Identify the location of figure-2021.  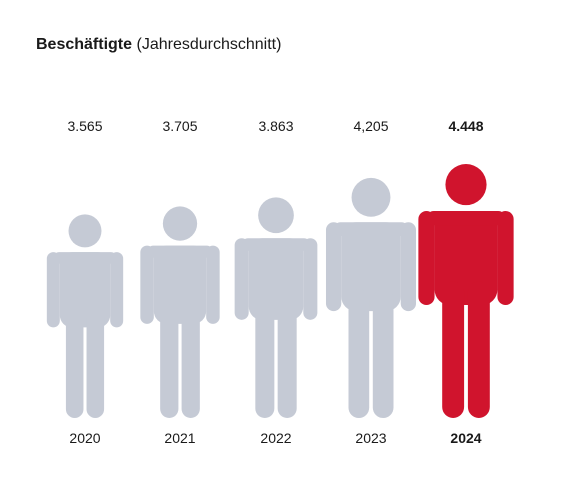
(180, 312).